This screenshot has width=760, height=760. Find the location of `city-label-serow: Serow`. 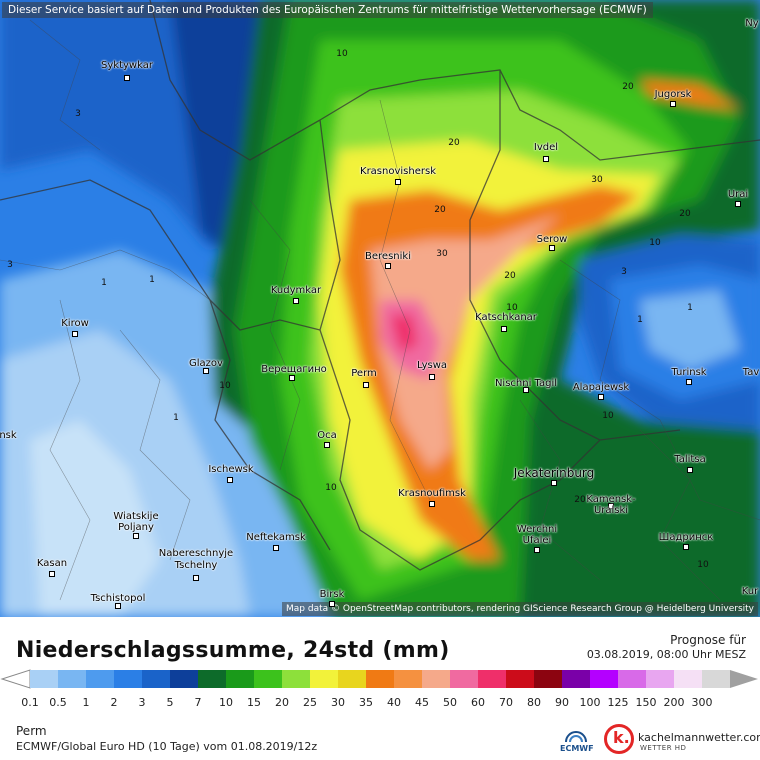

city-label-serow: Serow is located at coordinates (552, 239).